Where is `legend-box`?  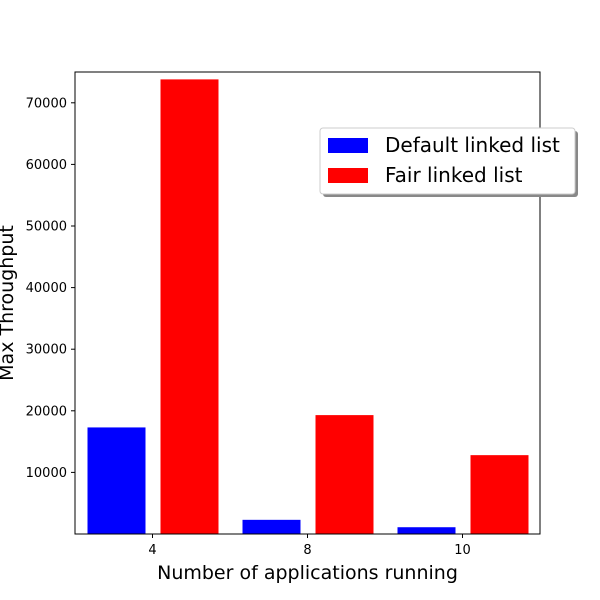
legend-box is located at coordinates (447, 161).